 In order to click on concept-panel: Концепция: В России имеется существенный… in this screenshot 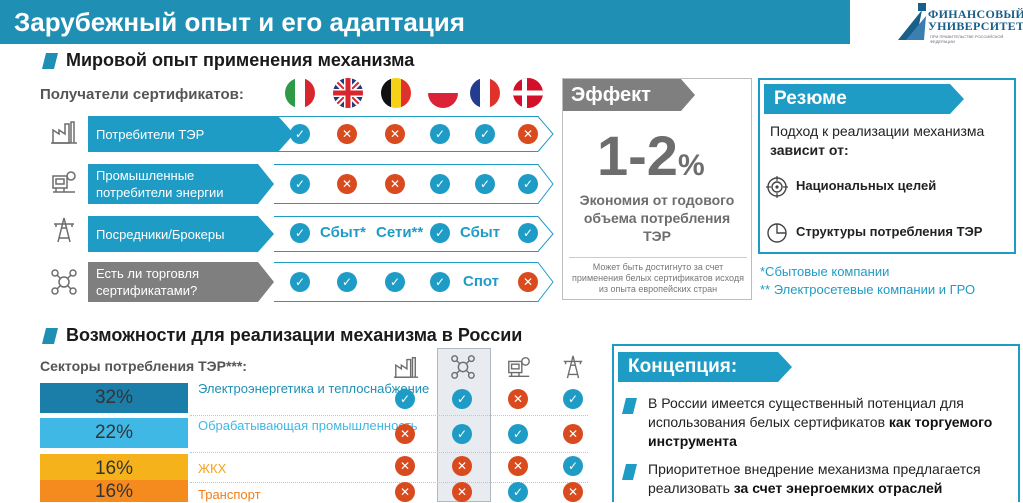, I will do `click(816, 423)`.